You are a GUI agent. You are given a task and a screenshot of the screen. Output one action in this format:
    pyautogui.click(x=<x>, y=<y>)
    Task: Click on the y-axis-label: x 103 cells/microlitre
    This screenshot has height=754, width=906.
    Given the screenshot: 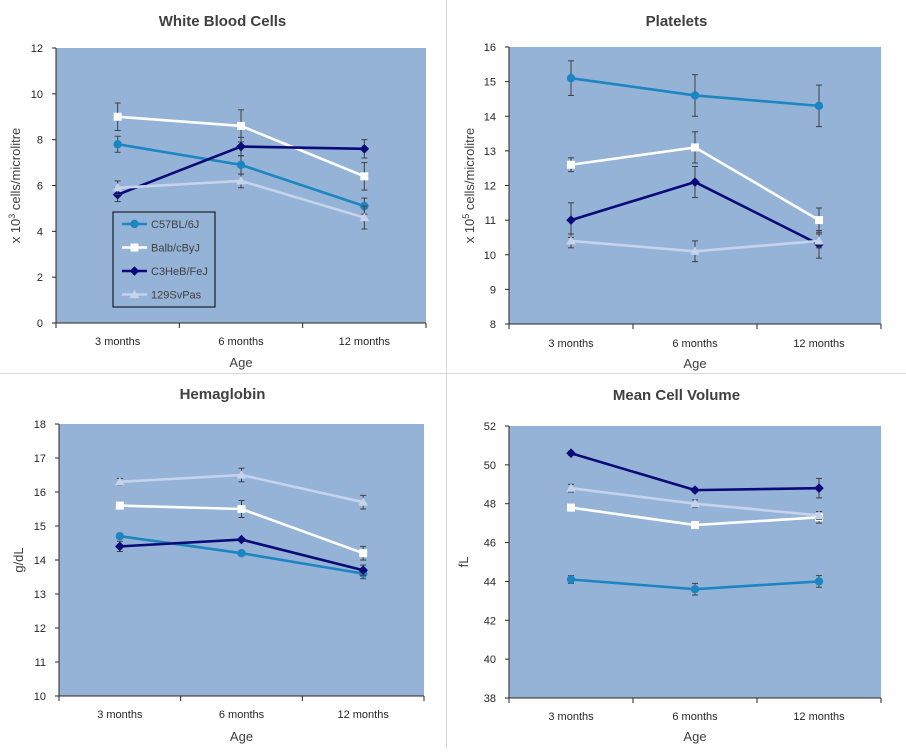 What is the action you would take?
    pyautogui.click(x=15, y=186)
    